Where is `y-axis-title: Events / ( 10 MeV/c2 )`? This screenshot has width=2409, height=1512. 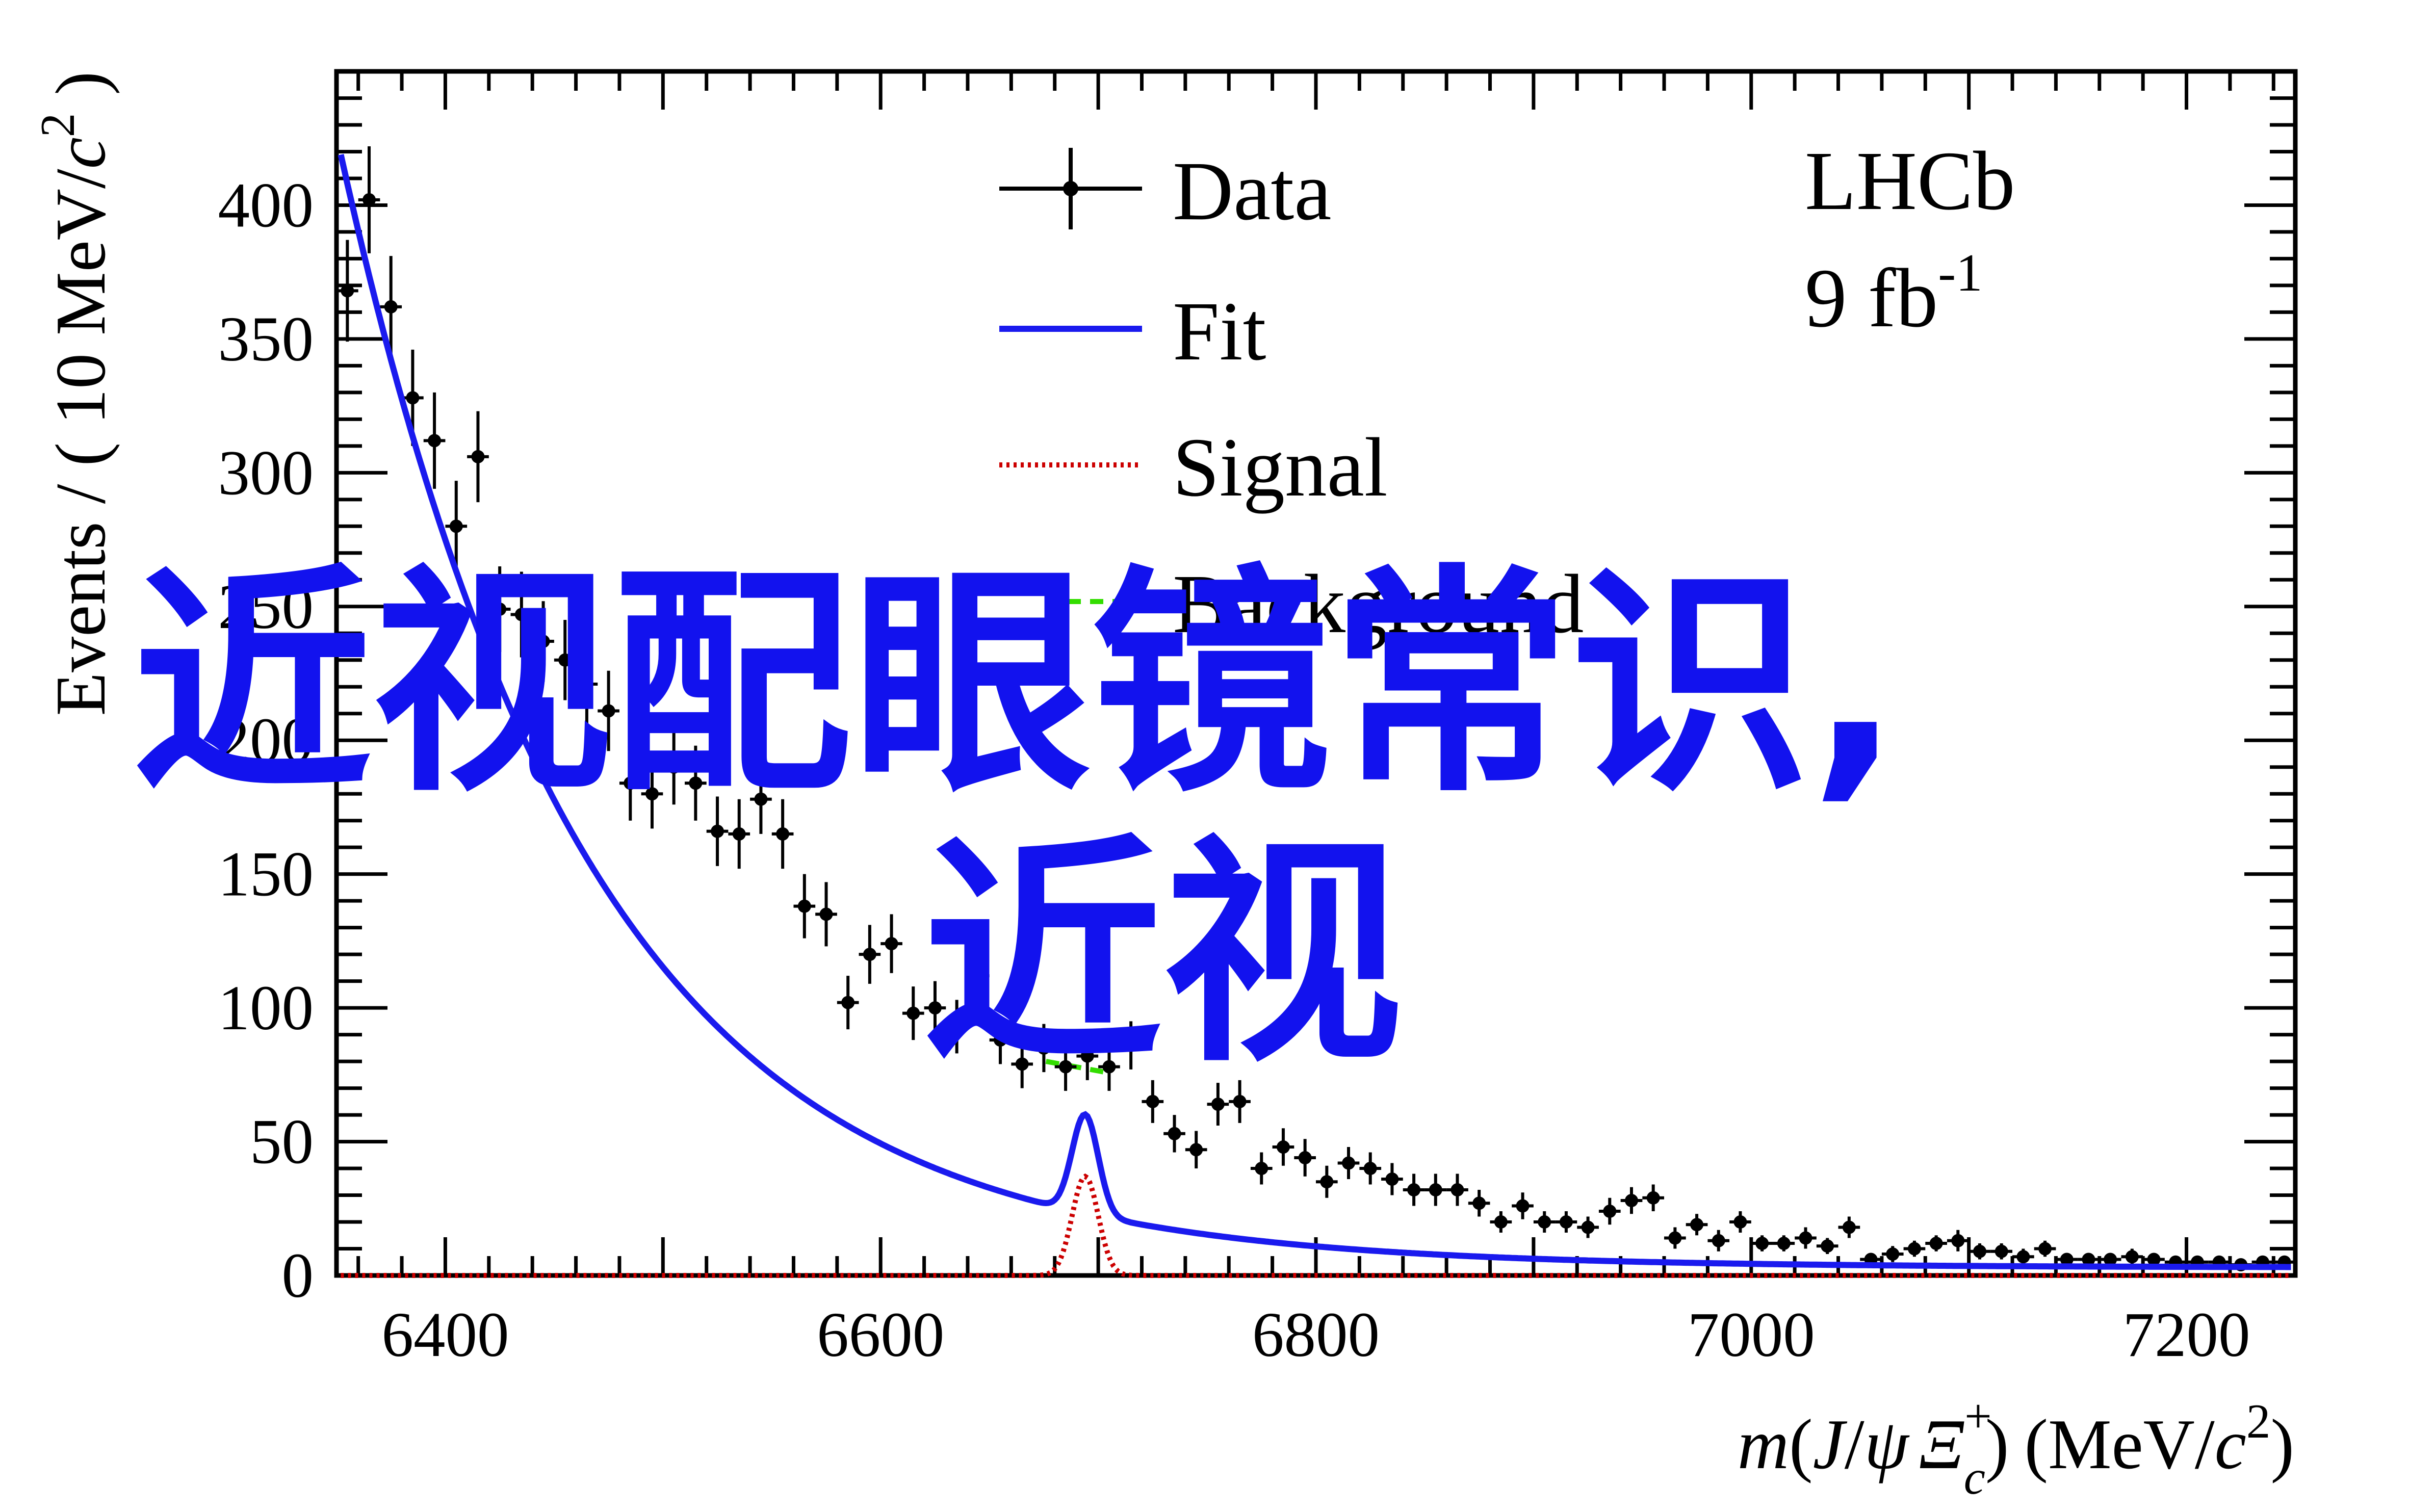 y-axis-title: Events / ( 10 MeV/c2 ) is located at coordinates (75, 393).